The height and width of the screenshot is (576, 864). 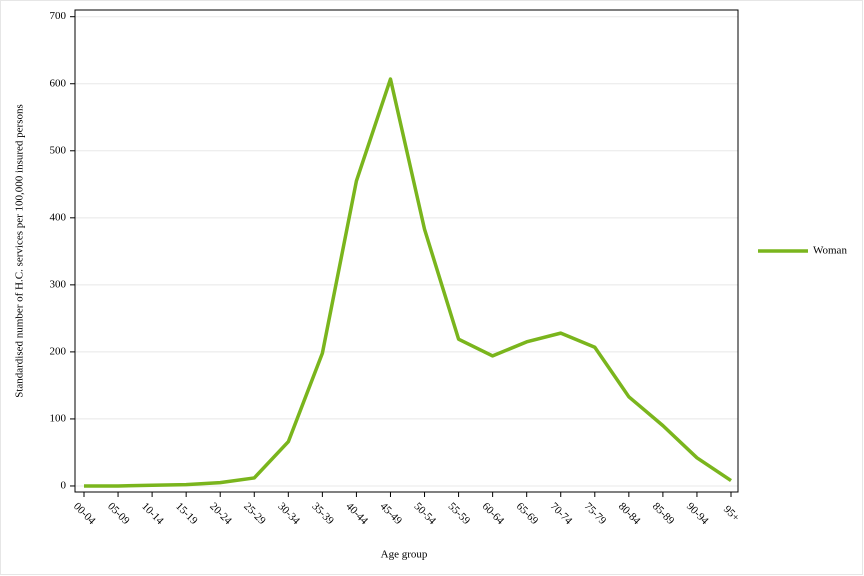 I want to click on x-tick-label: 20-24, so click(x=220, y=513).